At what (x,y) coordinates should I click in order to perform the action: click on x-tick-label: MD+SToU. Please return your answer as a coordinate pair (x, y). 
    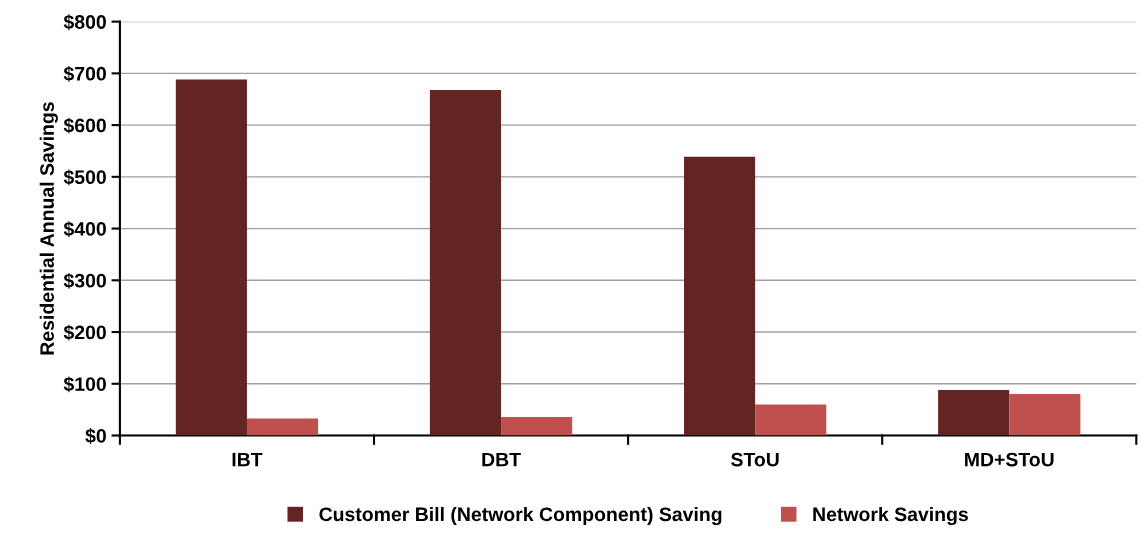
    Looking at the image, I should click on (1009, 459).